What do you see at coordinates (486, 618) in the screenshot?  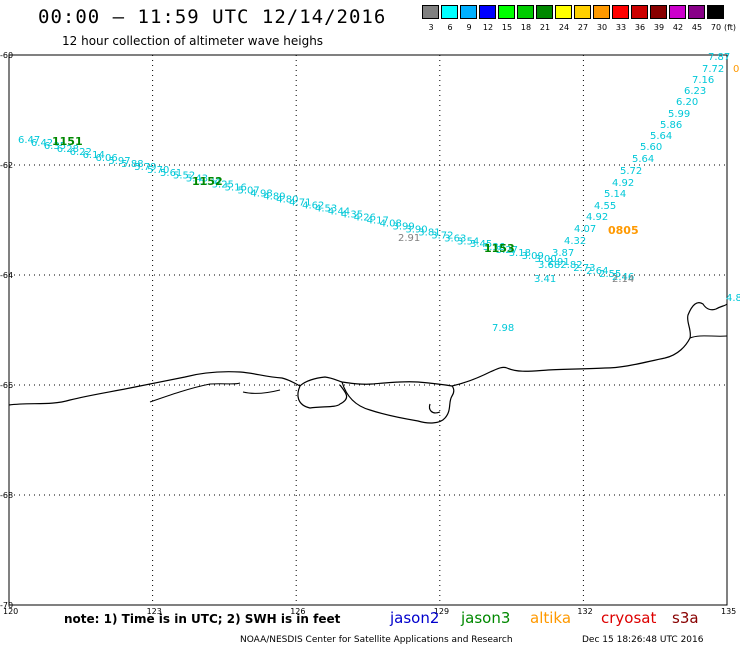 I see `satellite-name: jason3` at bounding box center [486, 618].